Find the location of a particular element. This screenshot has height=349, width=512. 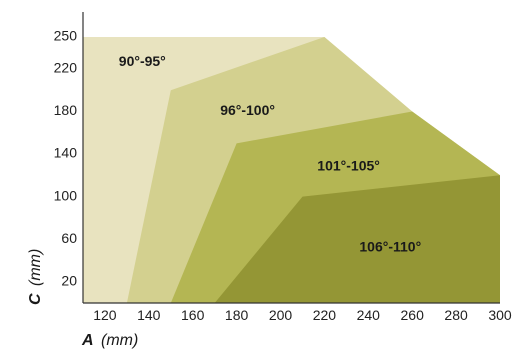

x-axis-title: A (mm) is located at coordinates (109, 340).